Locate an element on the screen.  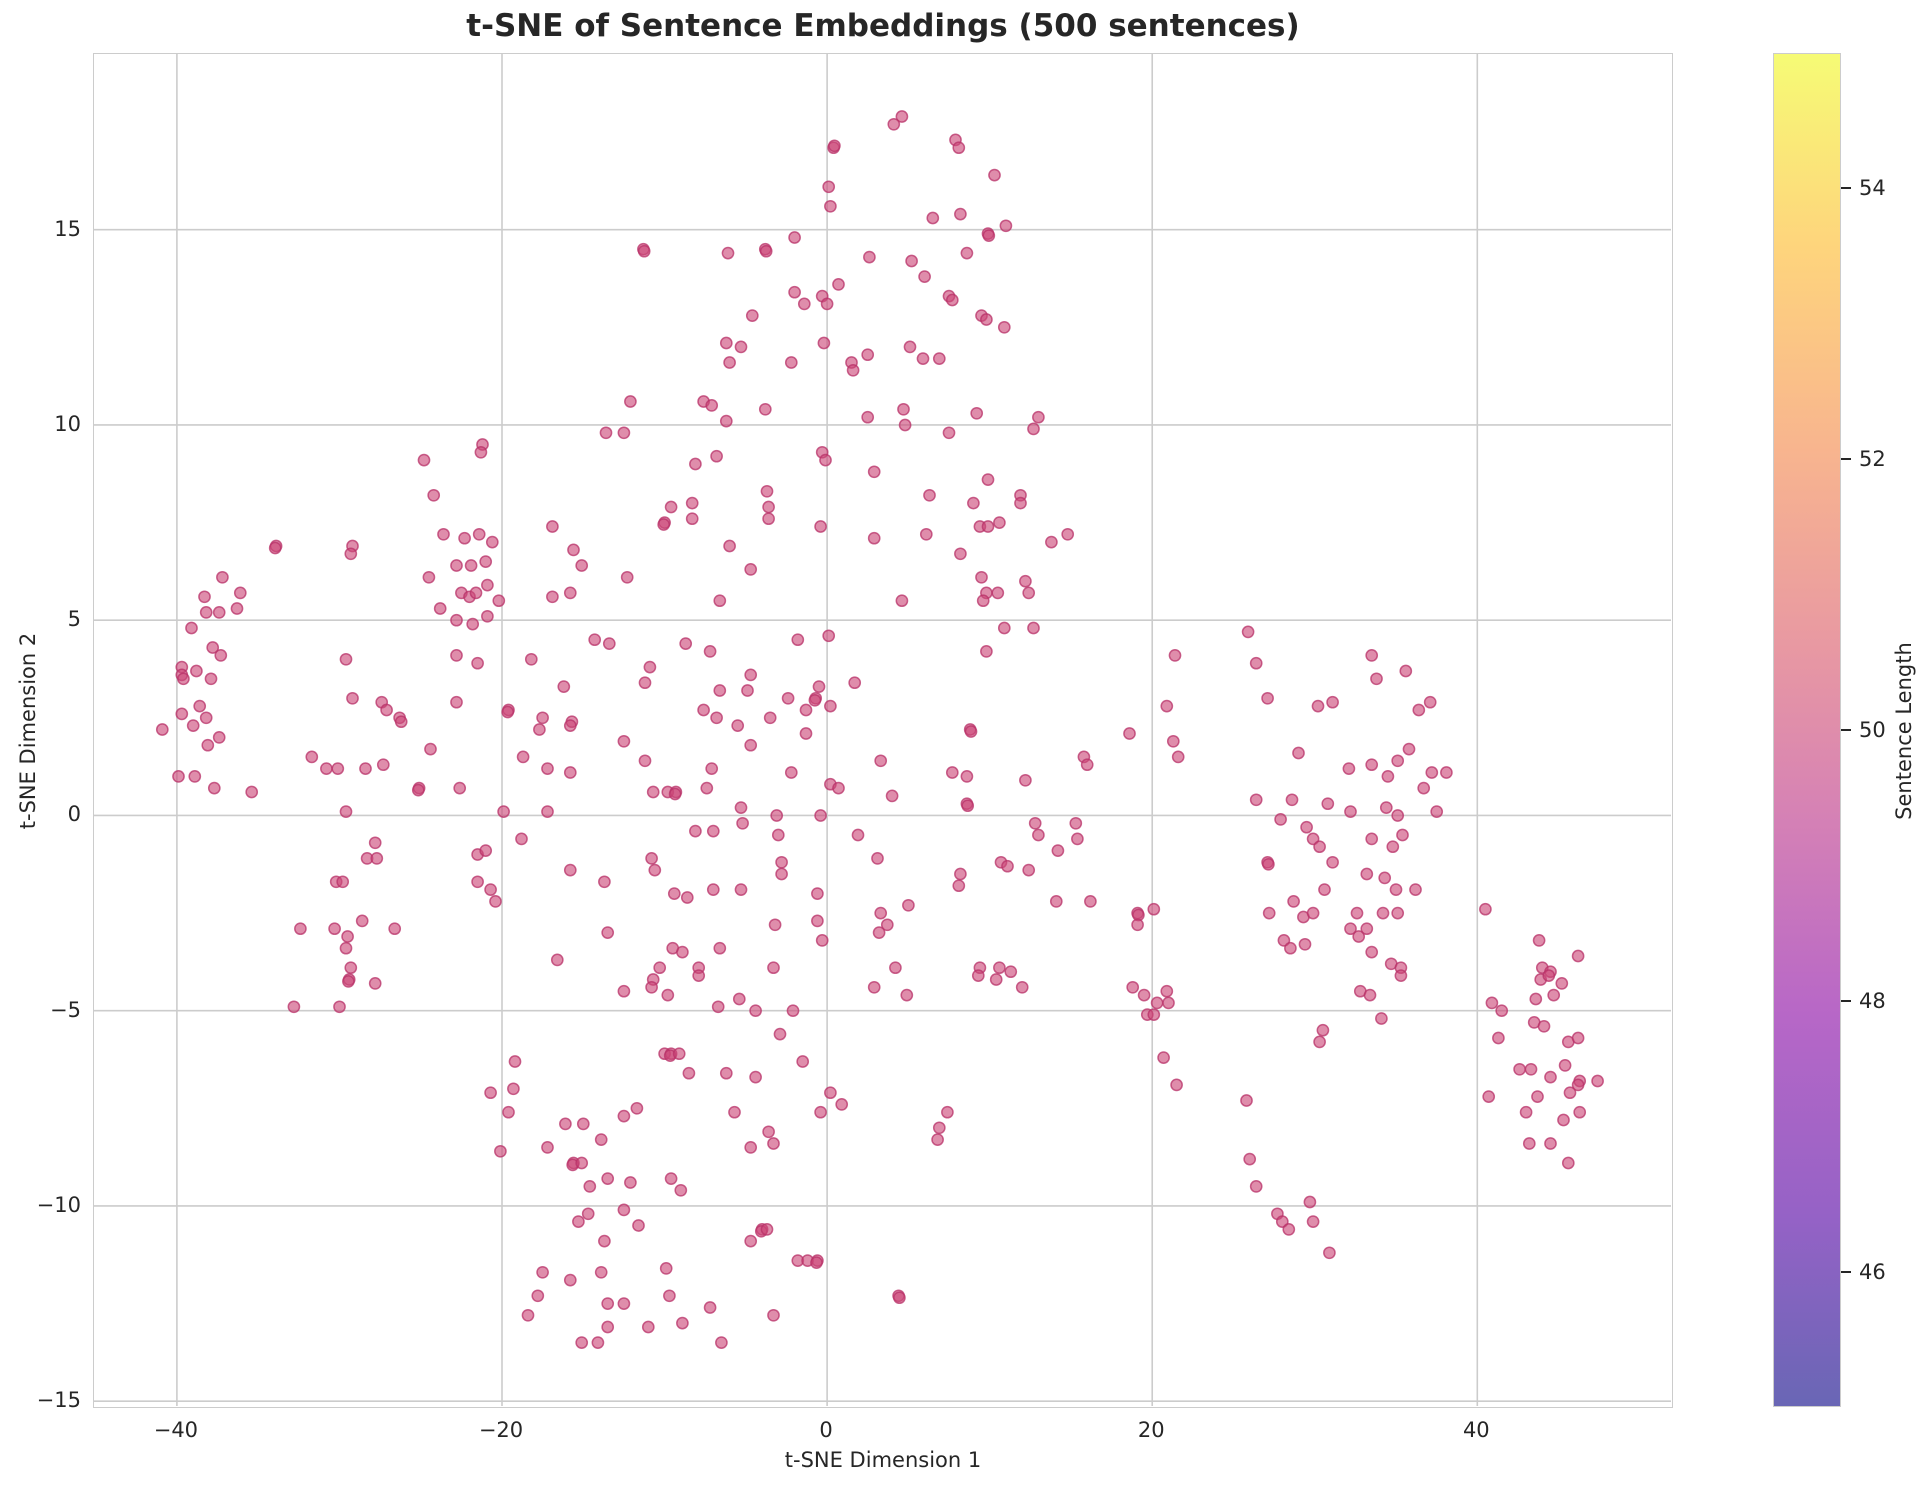
x-tick-label: 20 is located at coordinates (1151, 1430).